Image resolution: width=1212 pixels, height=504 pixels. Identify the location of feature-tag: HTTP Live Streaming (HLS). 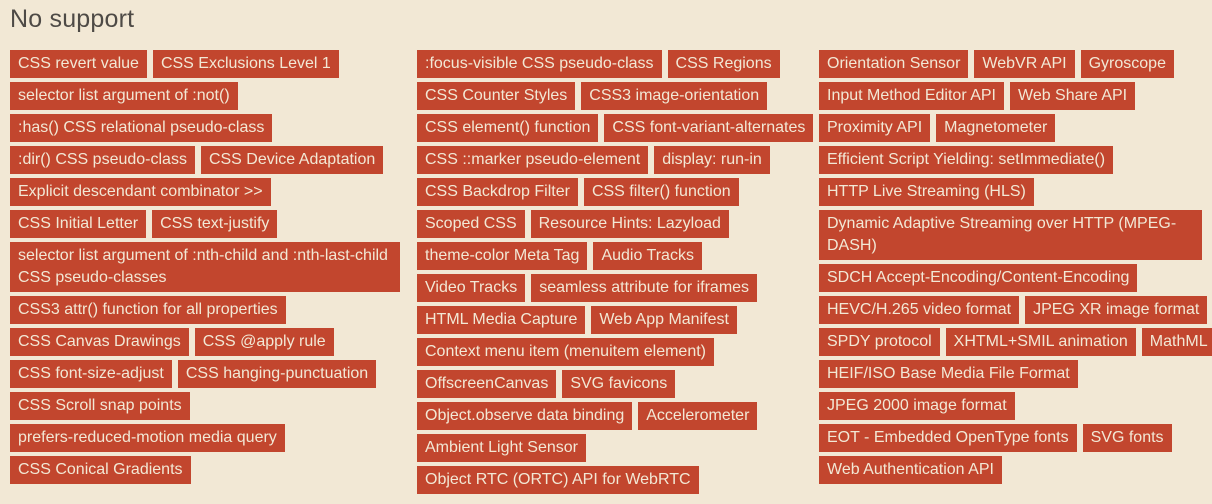
(926, 192).